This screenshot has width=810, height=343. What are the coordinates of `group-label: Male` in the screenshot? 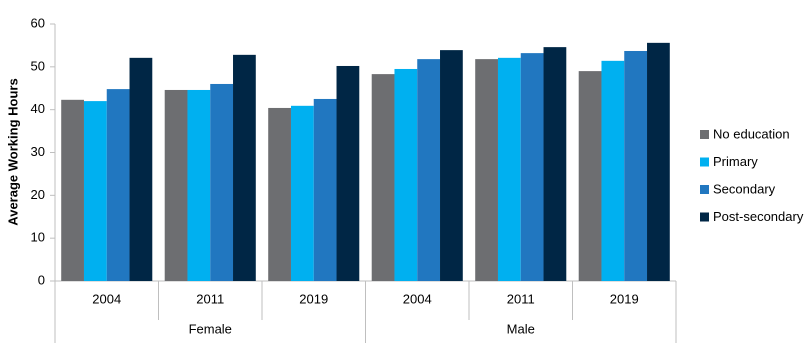 It's located at (521, 328).